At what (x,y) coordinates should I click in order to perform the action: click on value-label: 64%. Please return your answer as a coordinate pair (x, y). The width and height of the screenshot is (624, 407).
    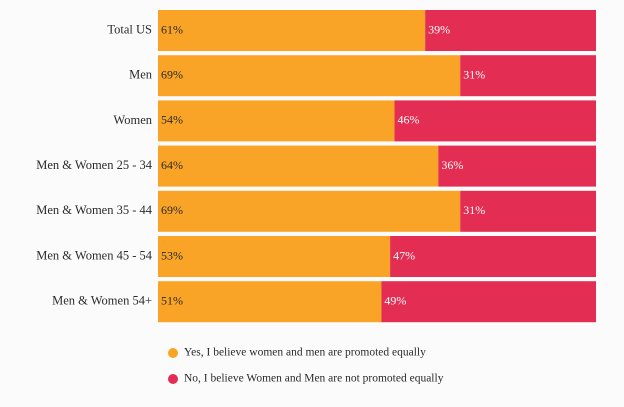
    Looking at the image, I should click on (172, 165).